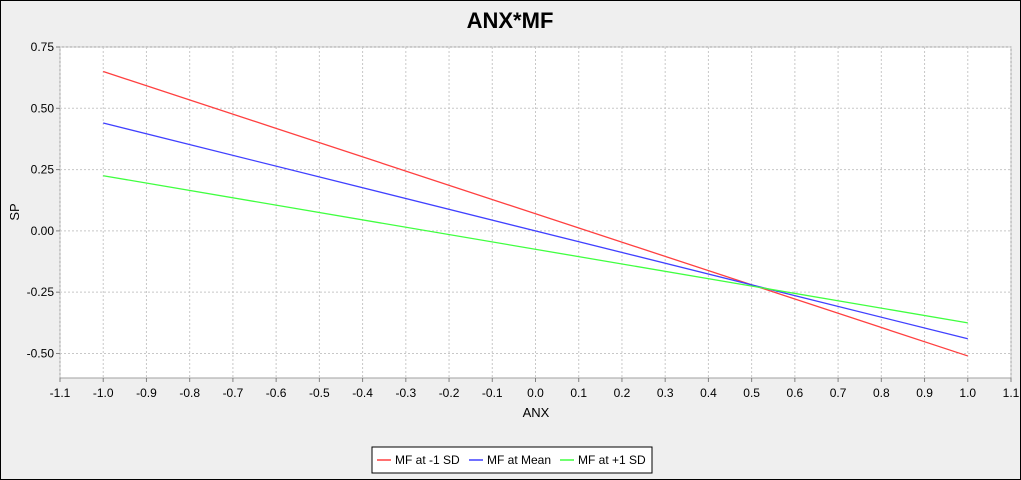 This screenshot has width=1021, height=480. I want to click on x-tick-label: -0.5, so click(319, 393).